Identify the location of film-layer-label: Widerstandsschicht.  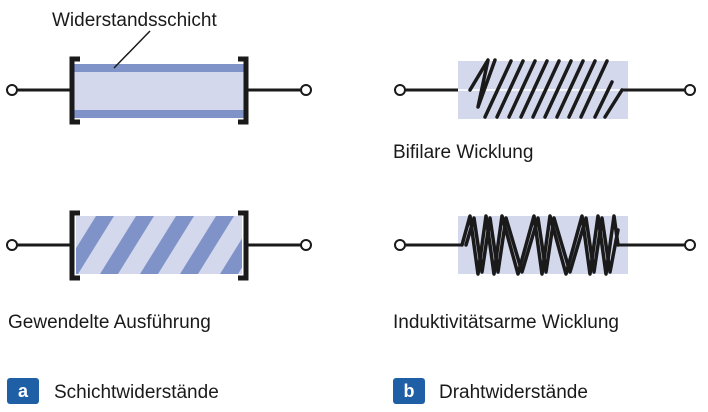
(134, 20).